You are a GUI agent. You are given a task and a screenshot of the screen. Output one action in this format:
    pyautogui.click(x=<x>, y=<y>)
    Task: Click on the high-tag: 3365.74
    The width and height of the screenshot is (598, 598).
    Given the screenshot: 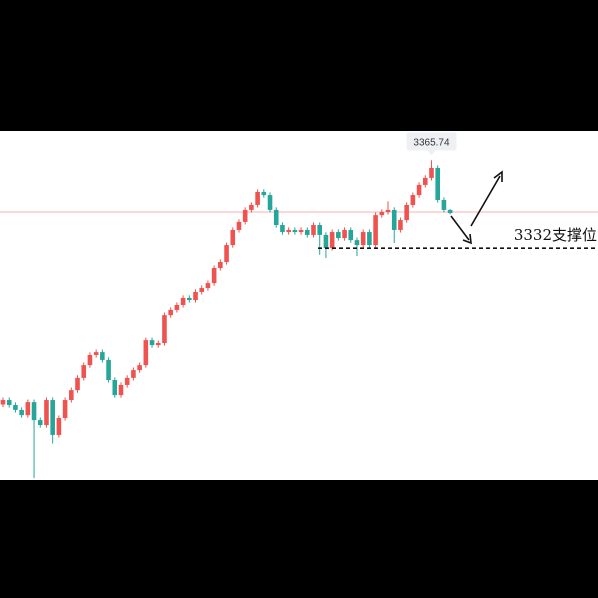 What is the action you would take?
    pyautogui.click(x=431, y=142)
    